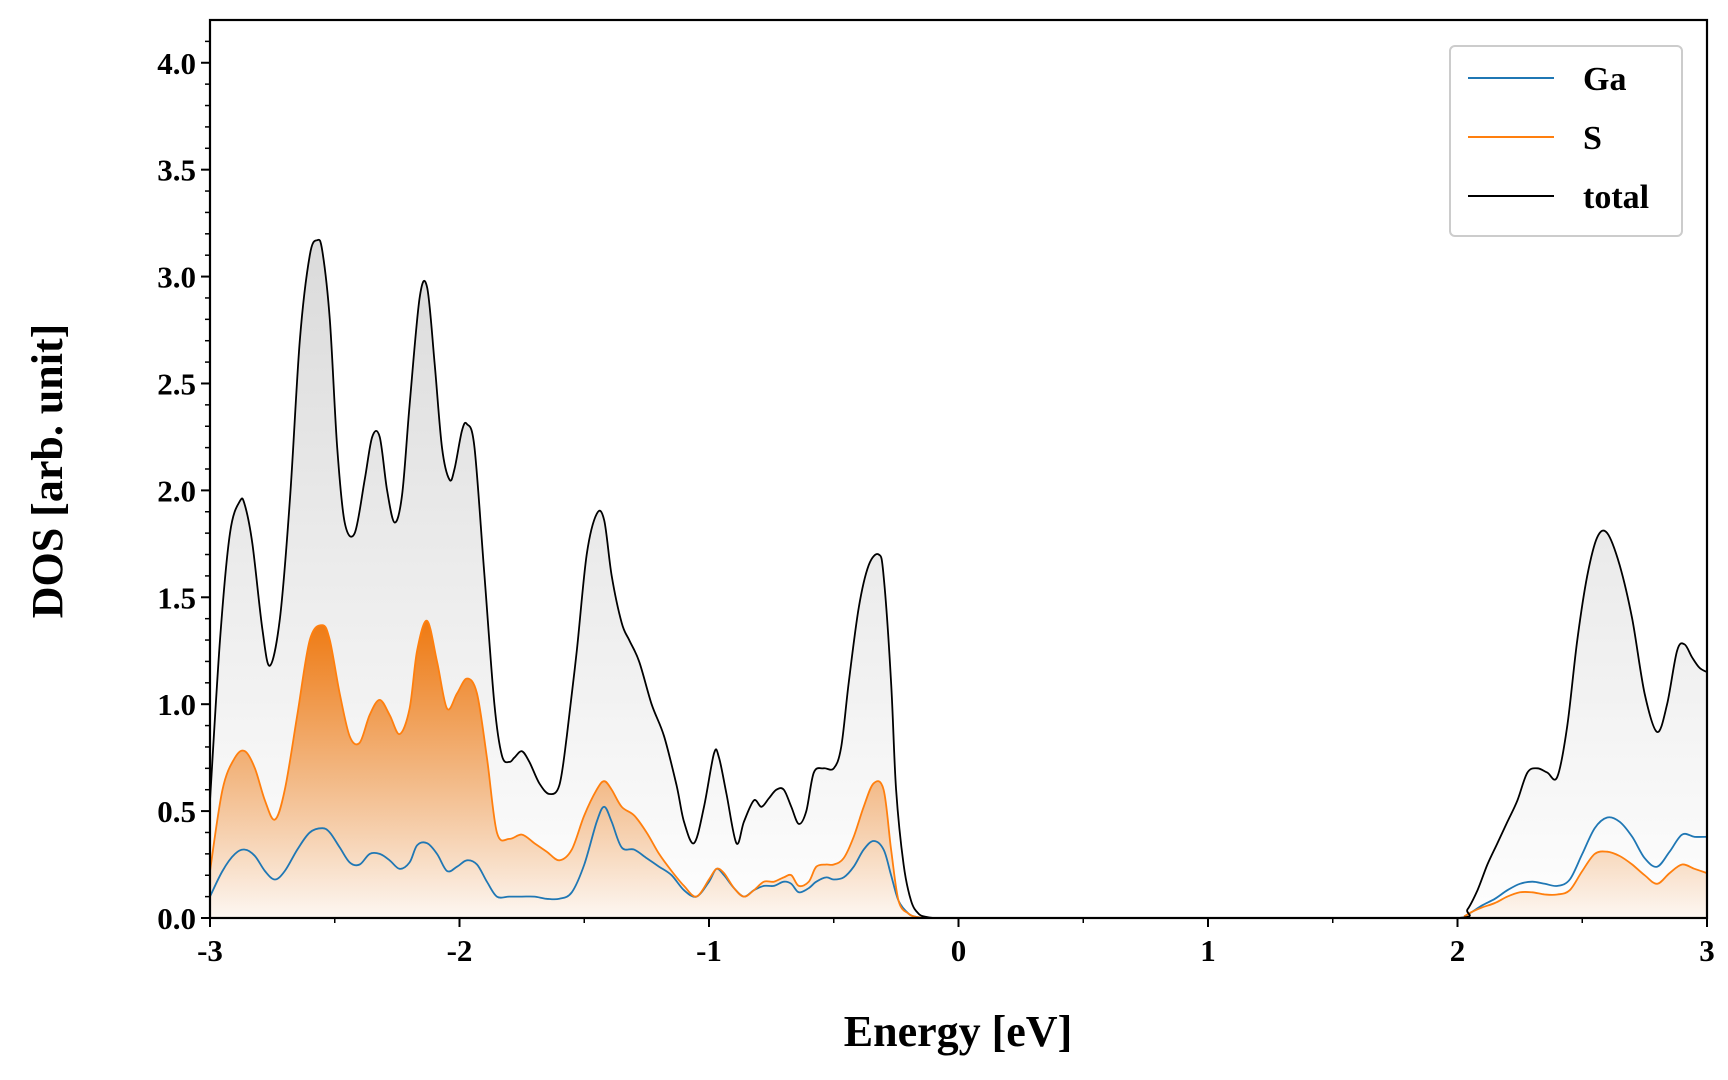 This screenshot has width=1728, height=1080. What do you see at coordinates (176, 918) in the screenshot?
I see `y-tick-label: 0.0` at bounding box center [176, 918].